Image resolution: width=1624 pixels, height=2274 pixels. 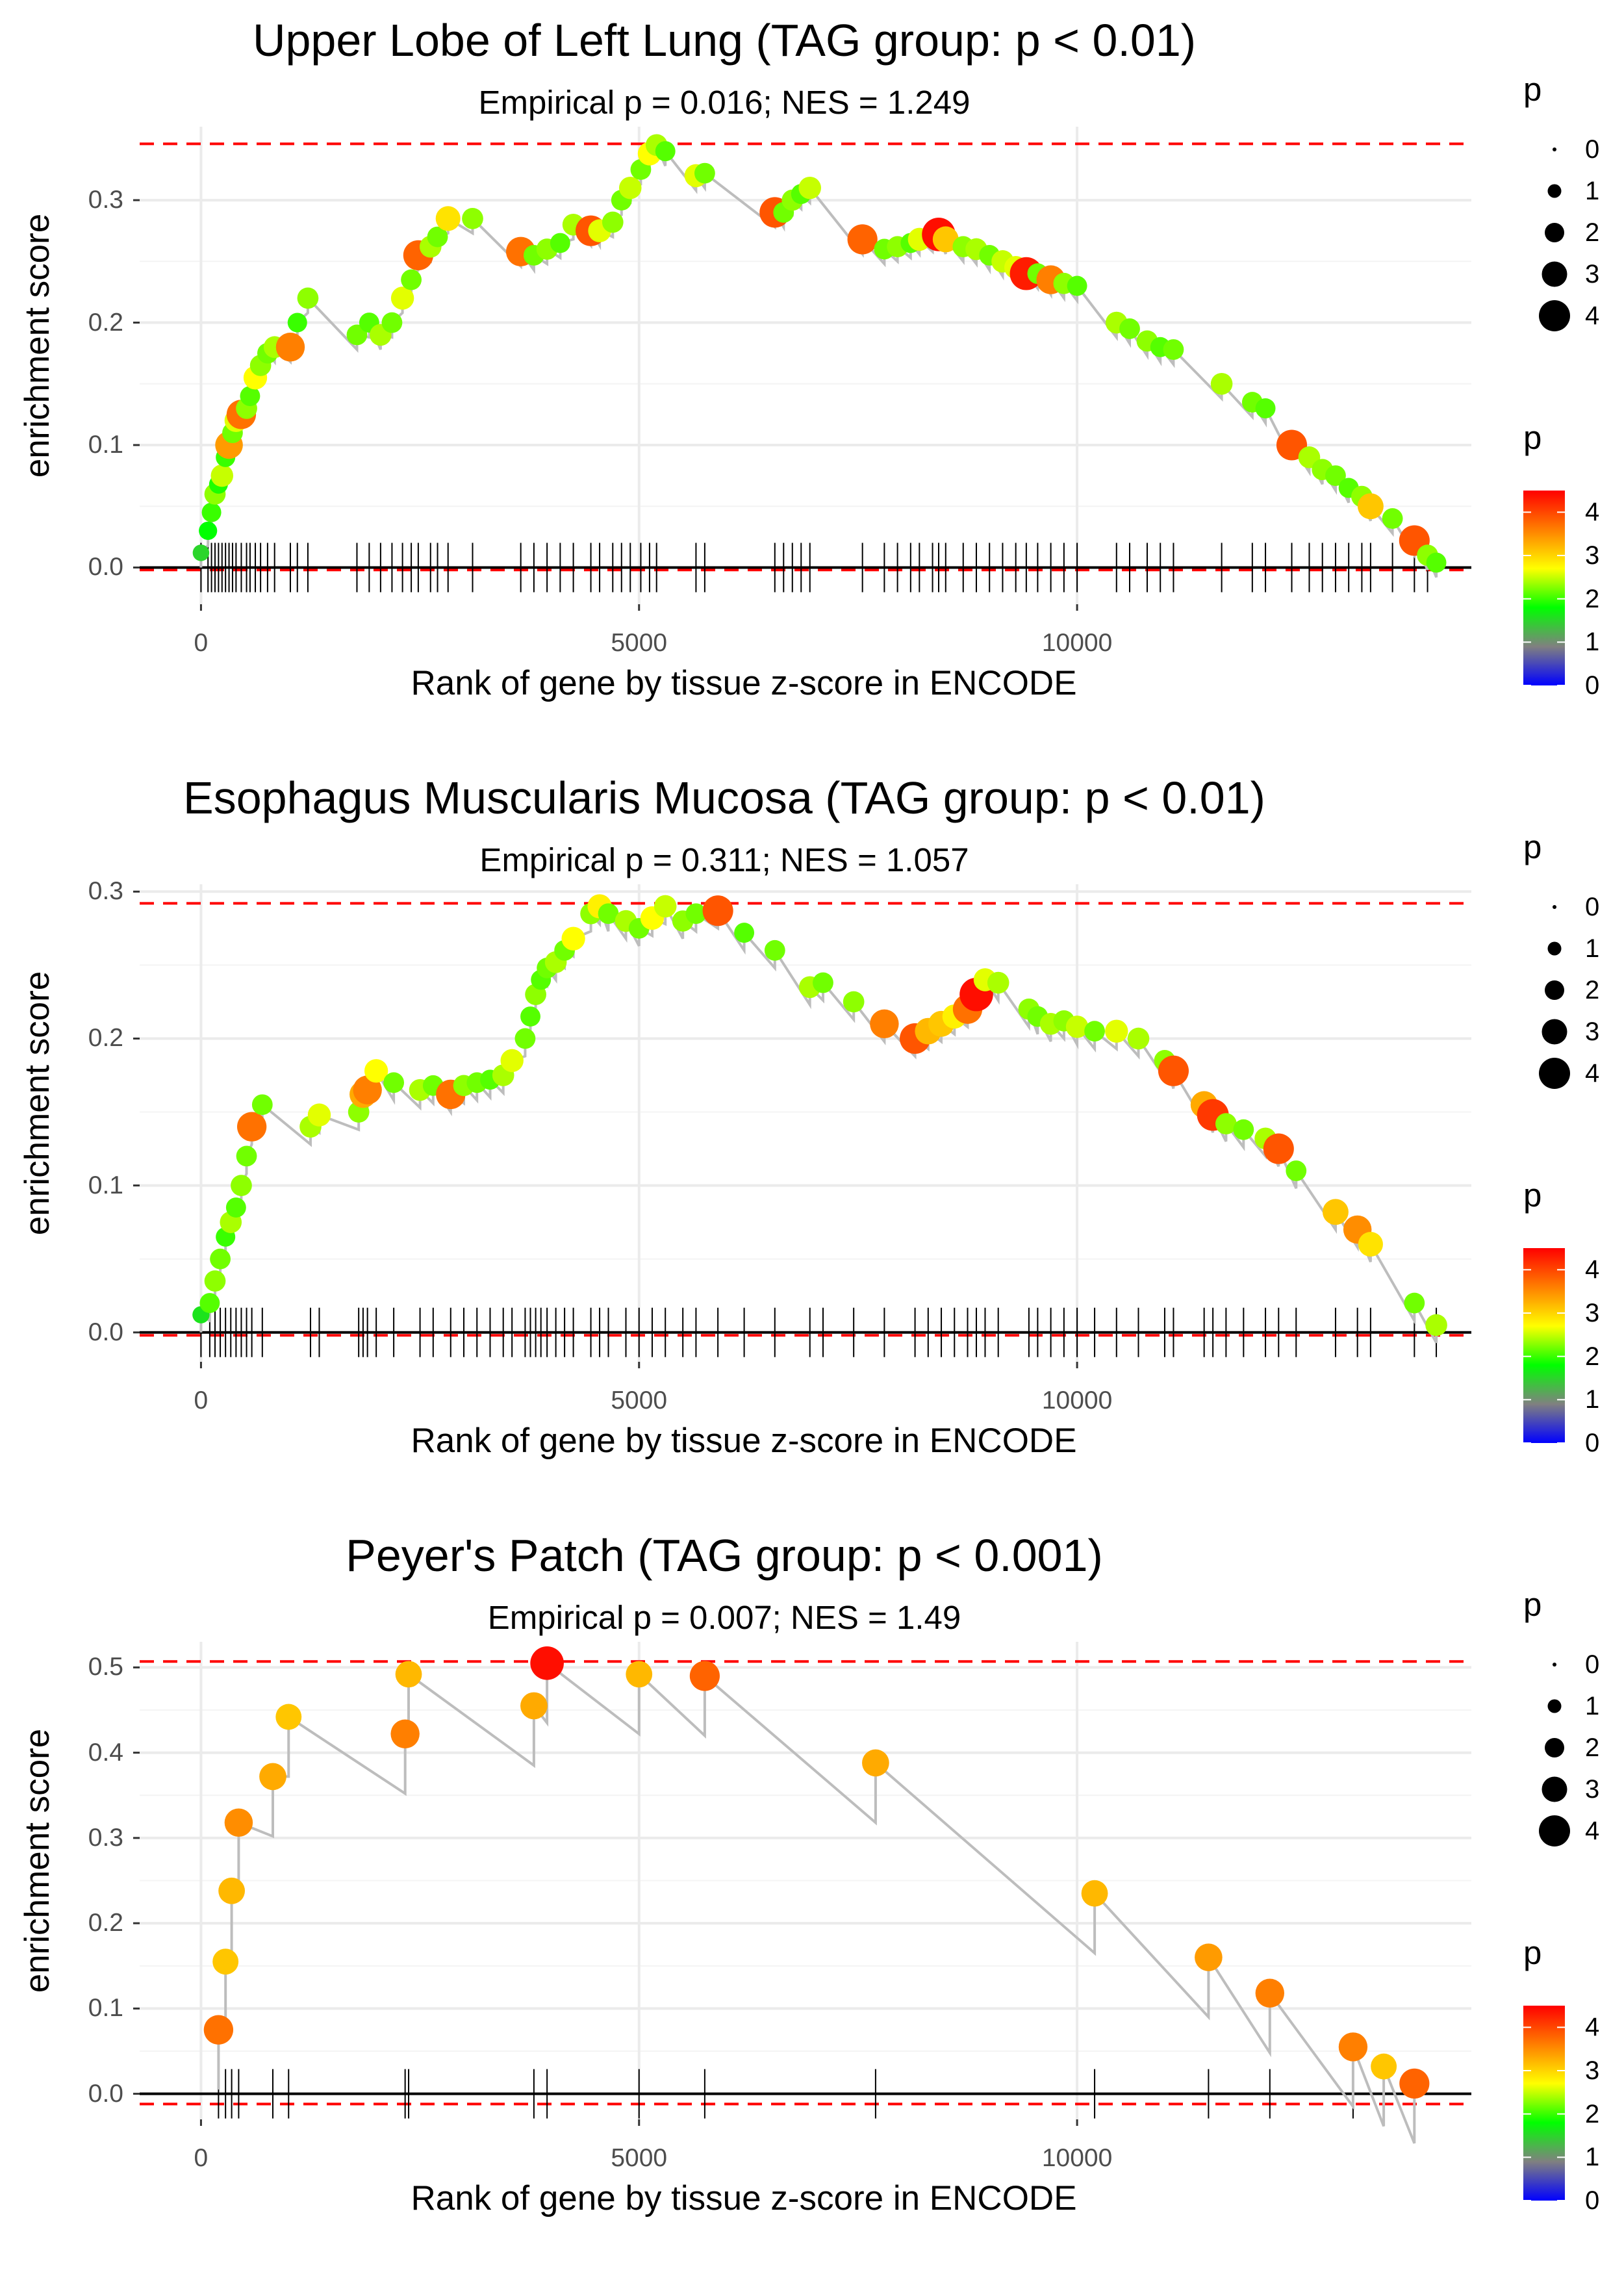 I want to click on size-legend-label-0: 0, so click(x=1592, y=149).